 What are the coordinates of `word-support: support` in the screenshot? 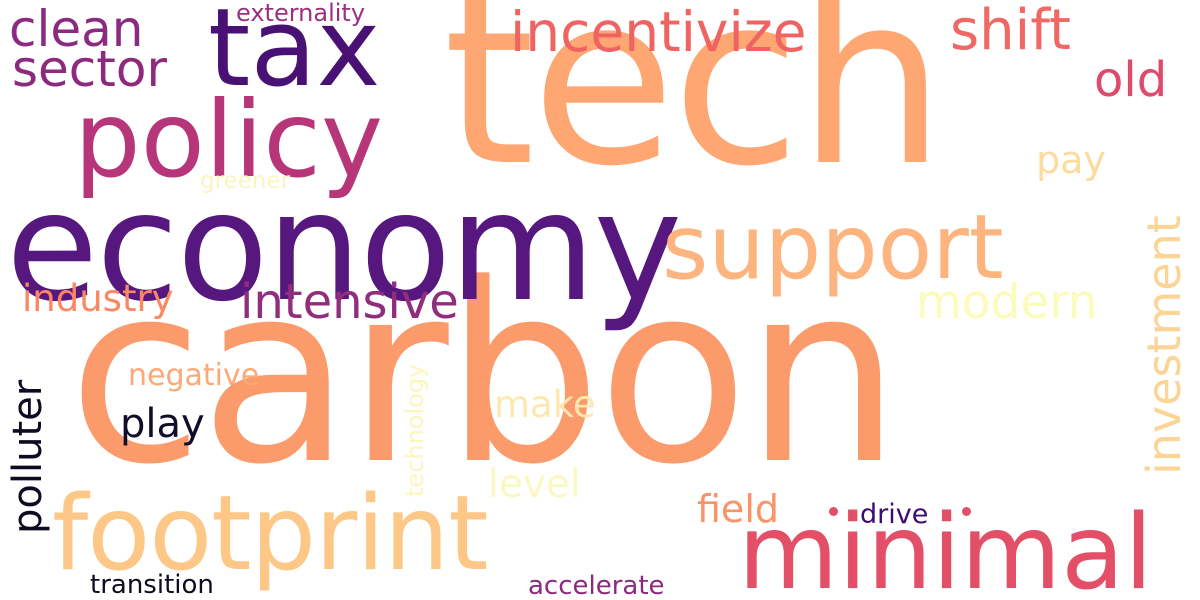 It's located at (833, 247).